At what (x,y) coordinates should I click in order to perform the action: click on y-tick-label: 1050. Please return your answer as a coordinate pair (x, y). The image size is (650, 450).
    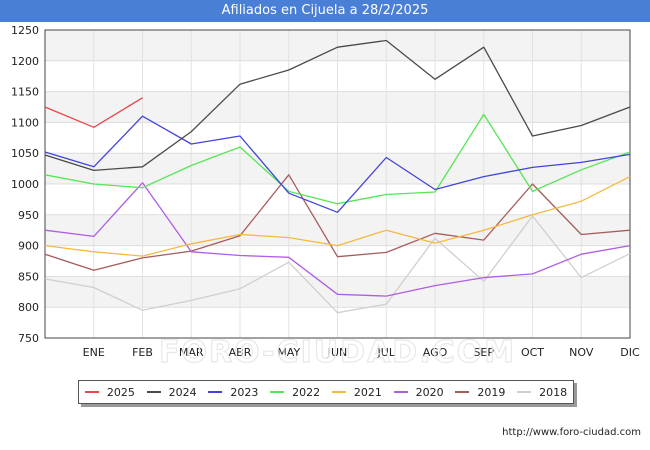
    Looking at the image, I should click on (25, 153).